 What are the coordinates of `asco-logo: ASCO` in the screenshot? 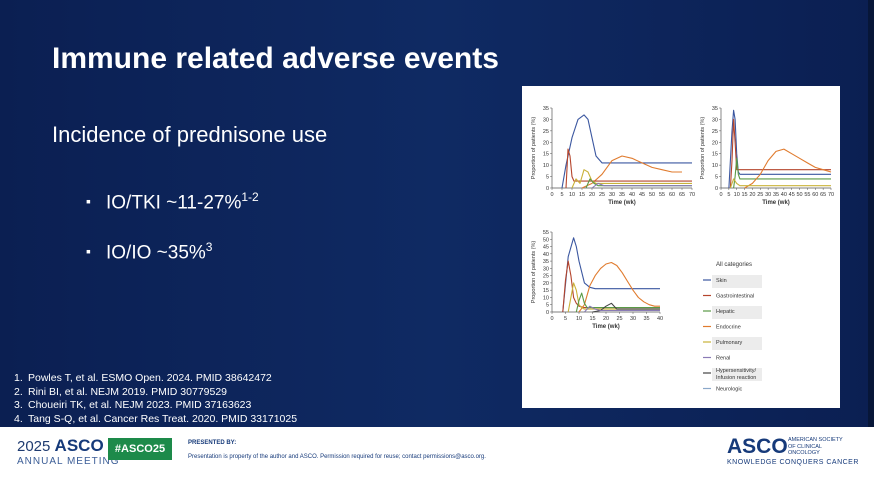 It's located at (757, 446).